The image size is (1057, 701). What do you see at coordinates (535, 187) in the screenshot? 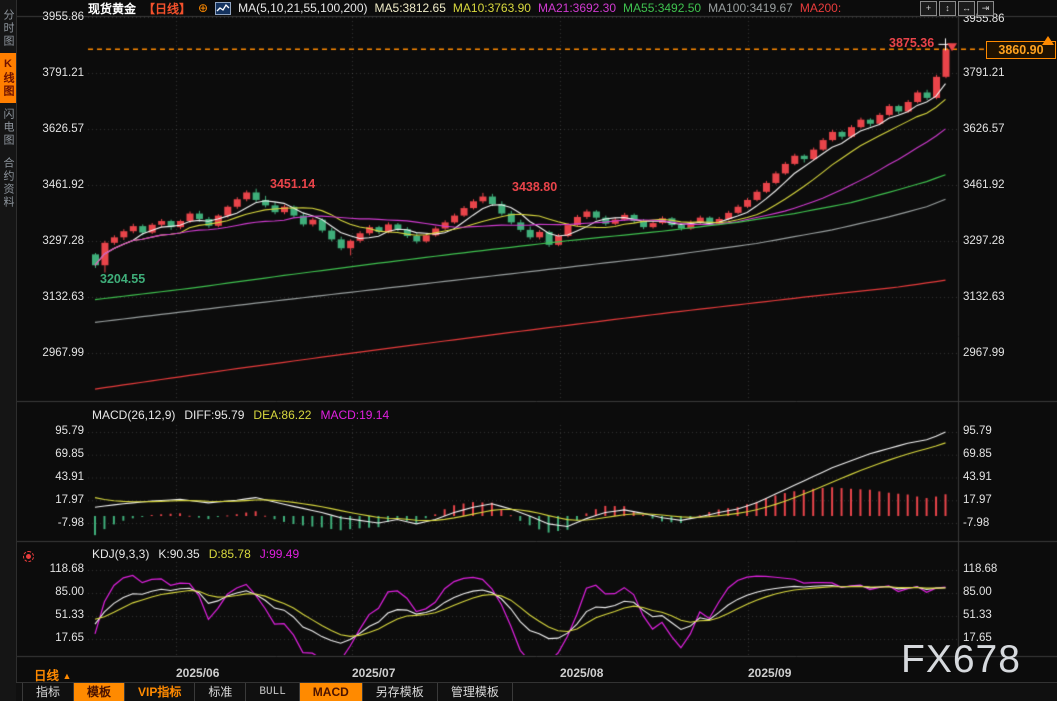
I see `july-high-annotation: 3438.80` at bounding box center [535, 187].